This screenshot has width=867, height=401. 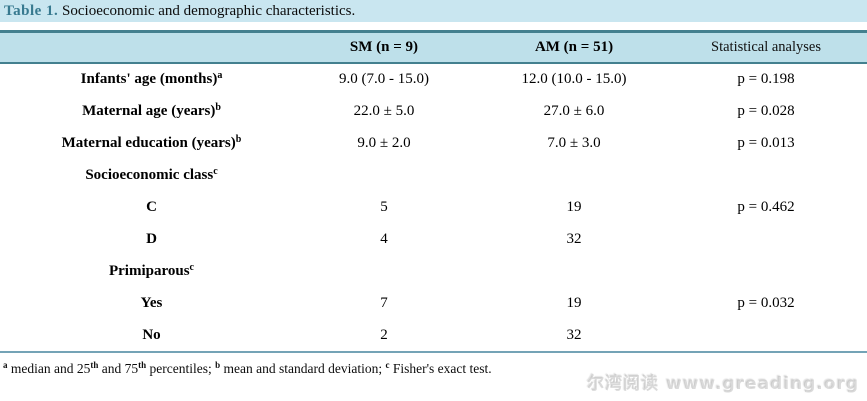 What do you see at coordinates (149, 111) in the screenshot?
I see `row-label-text: Maternal age (years)` at bounding box center [149, 111].